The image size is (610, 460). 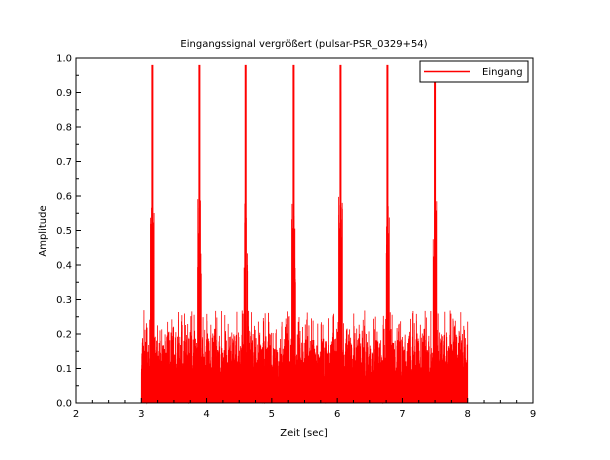 I want to click on y-tick-label: 0.9, so click(x=64, y=93).